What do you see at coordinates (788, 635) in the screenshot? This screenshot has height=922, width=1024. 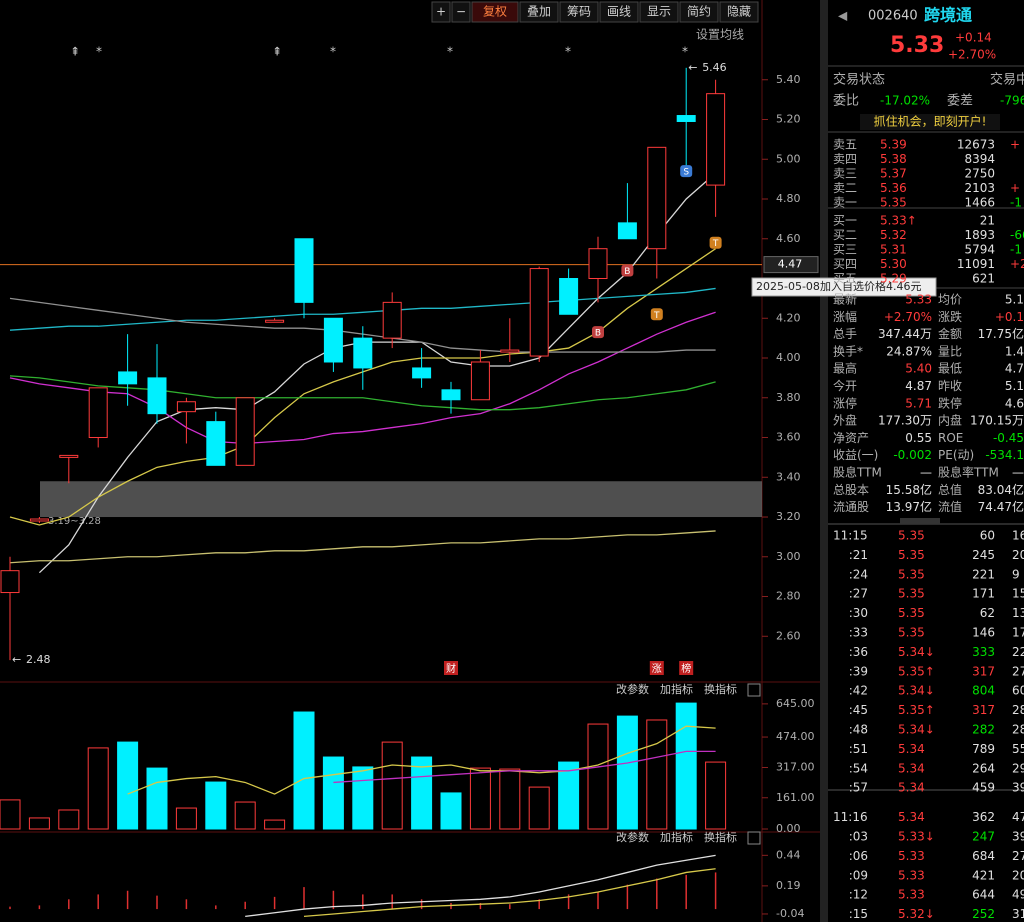 I see `y-tick-label: 2.60` at bounding box center [788, 635].